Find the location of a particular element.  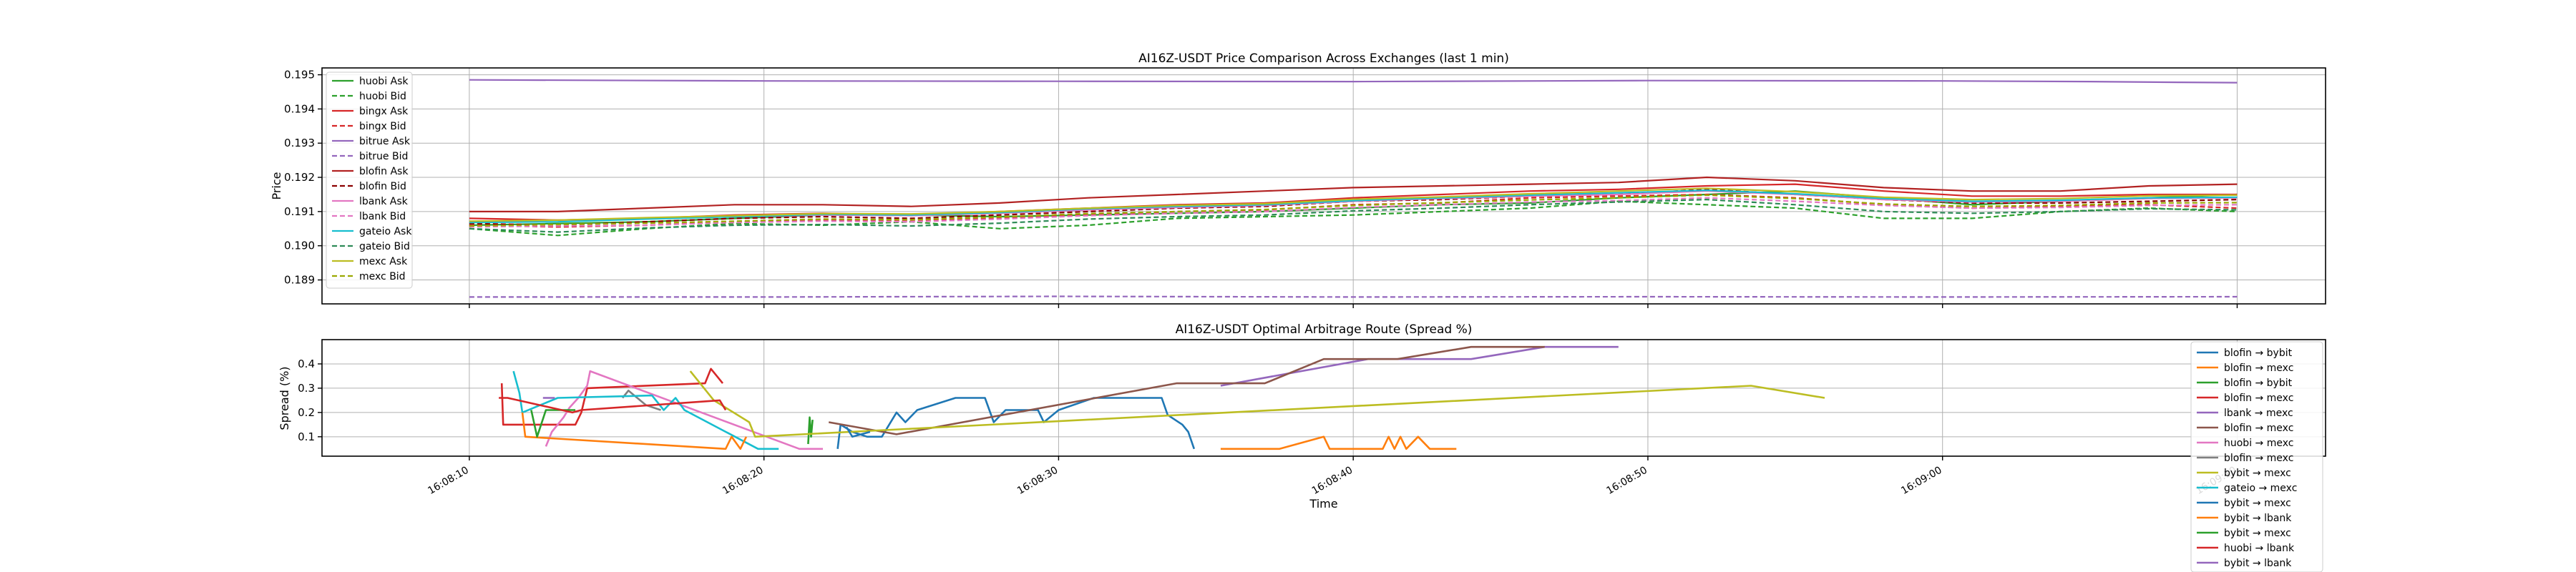

spread-legend-box is located at coordinates (2256, 456).